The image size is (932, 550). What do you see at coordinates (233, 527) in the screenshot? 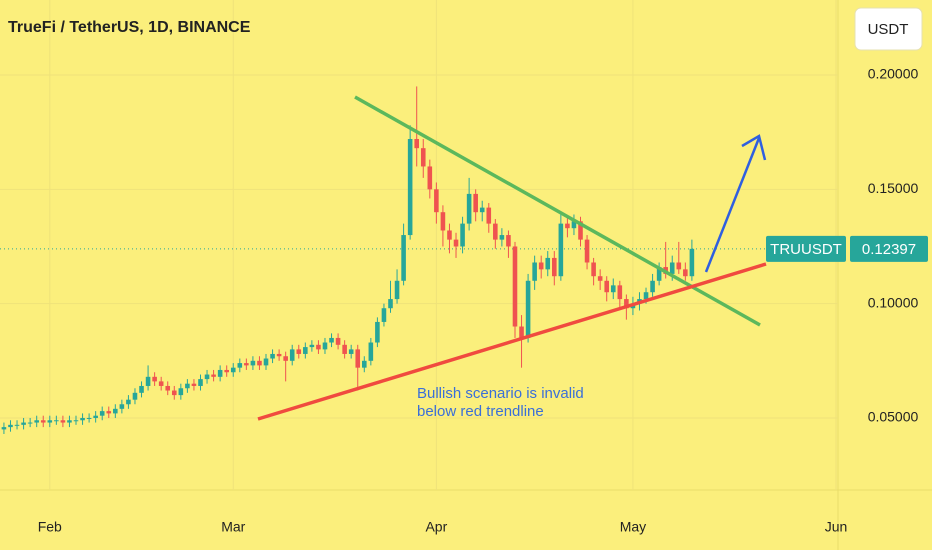
I see `x-tick-label: Mar` at bounding box center [233, 527].